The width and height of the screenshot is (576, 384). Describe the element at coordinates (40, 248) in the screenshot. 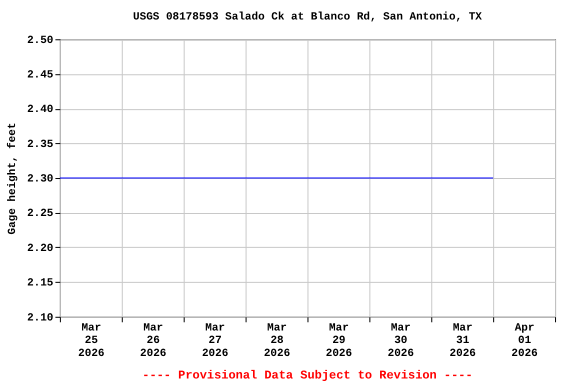

I see `y-tick-label: 2.20` at that location.